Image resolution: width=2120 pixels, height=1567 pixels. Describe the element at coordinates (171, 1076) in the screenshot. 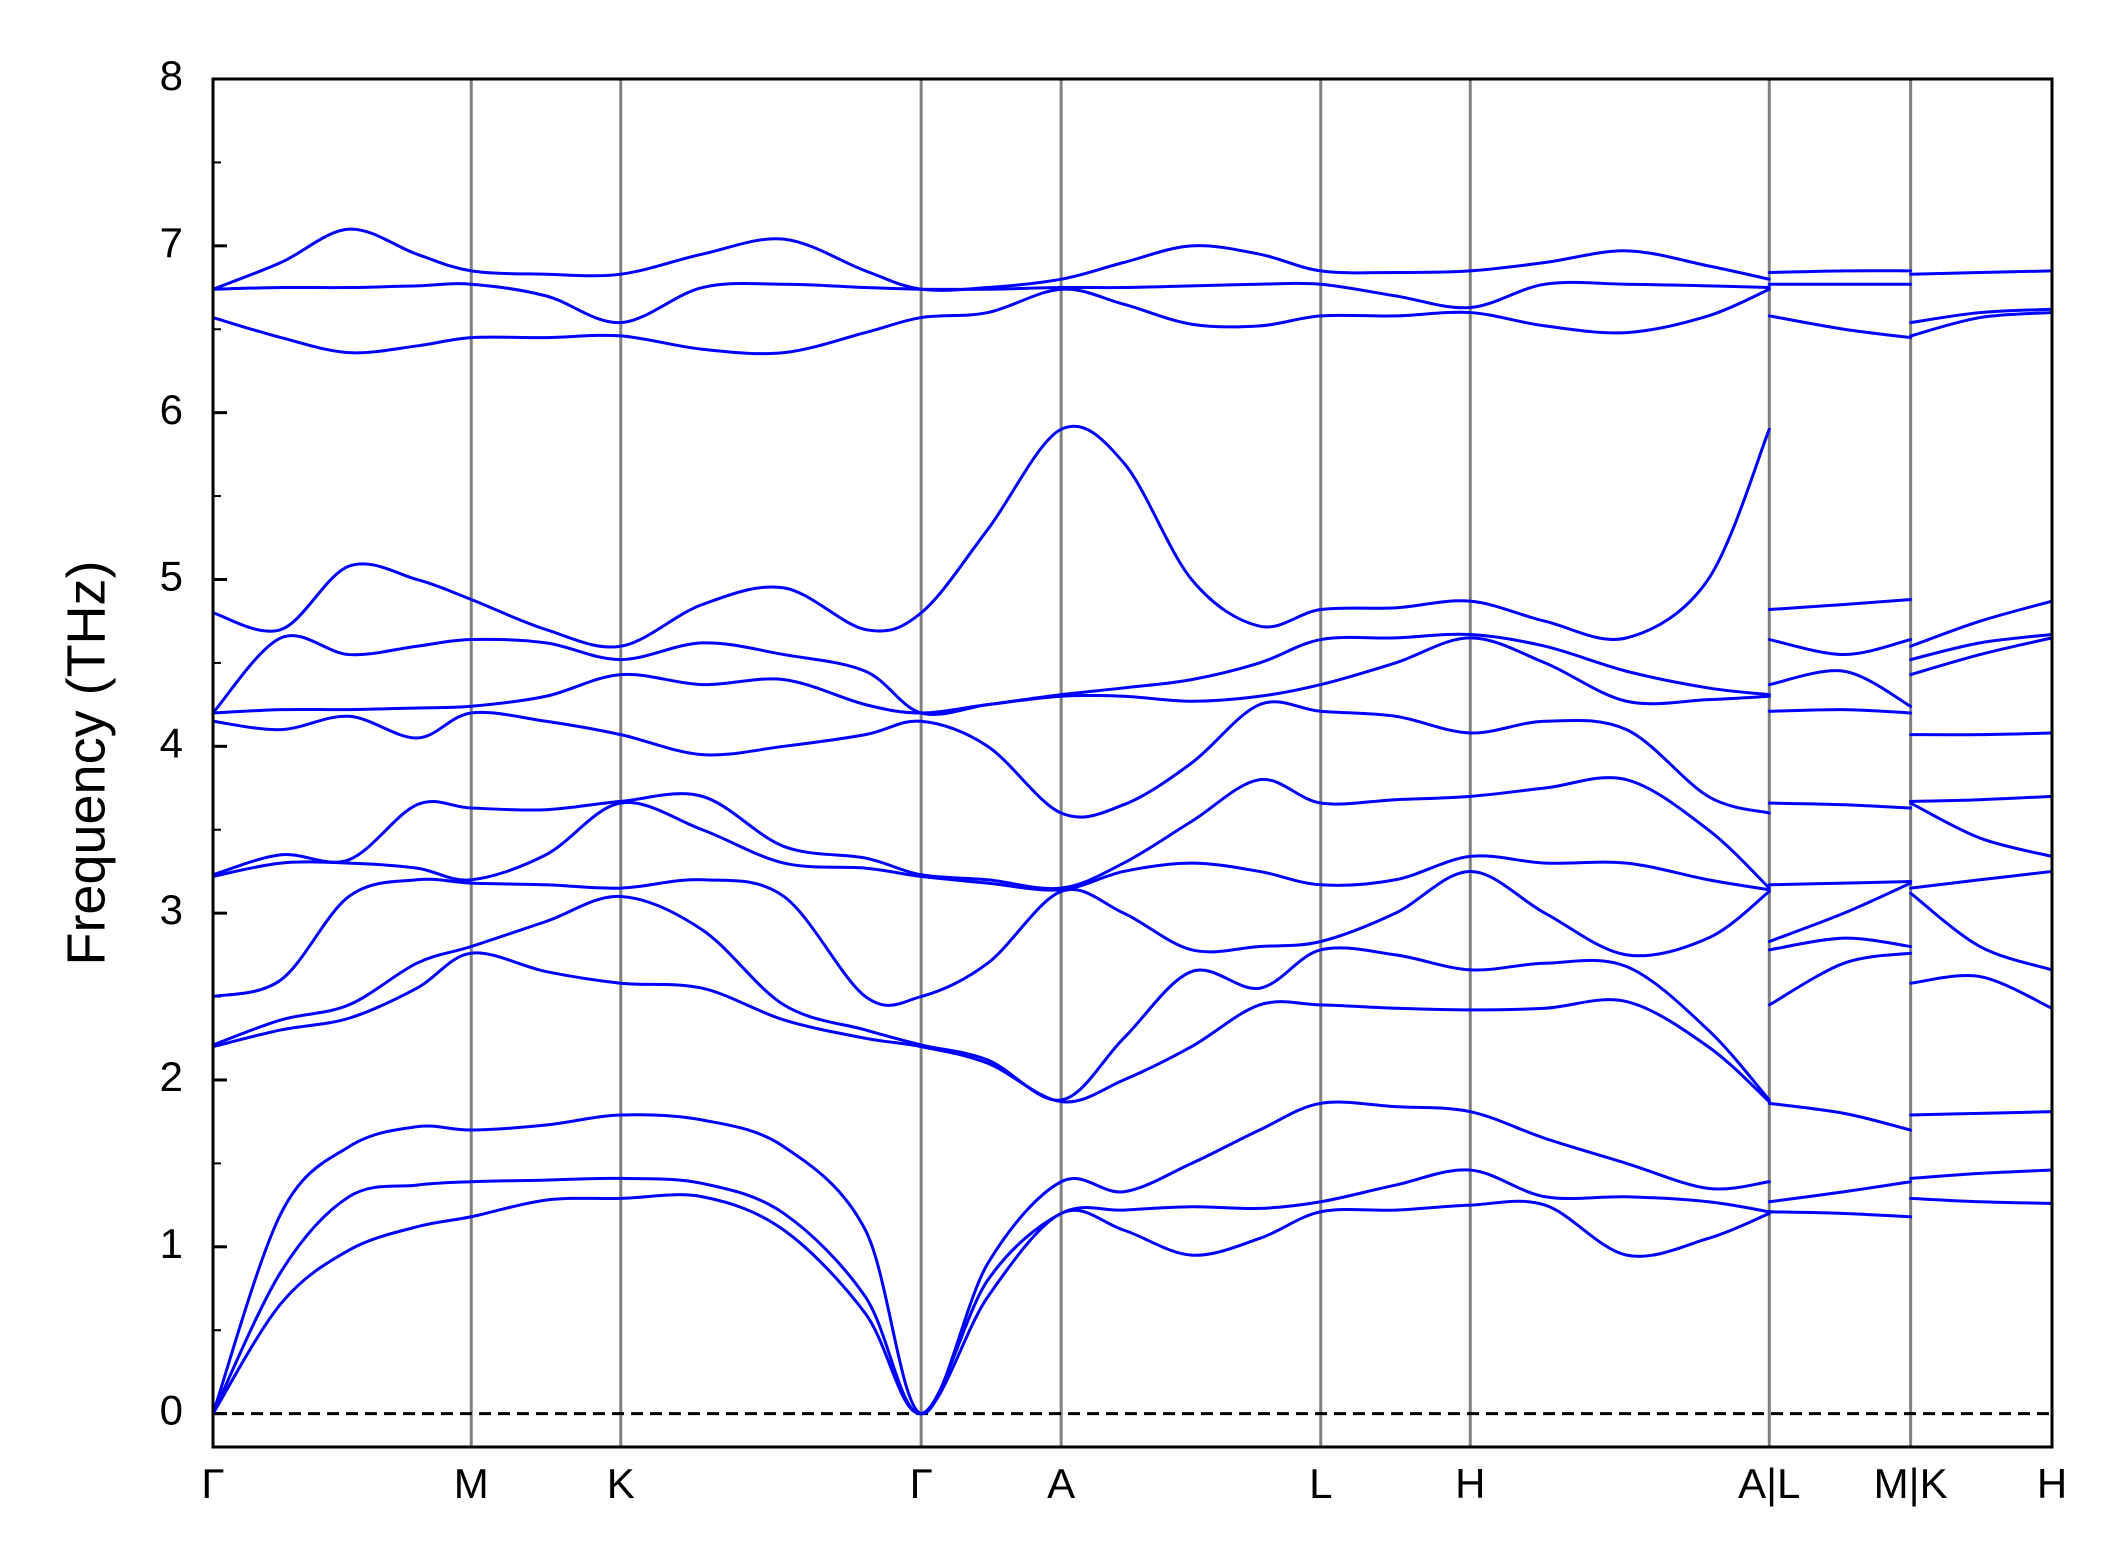

I see `y-tick-label: 2` at that location.